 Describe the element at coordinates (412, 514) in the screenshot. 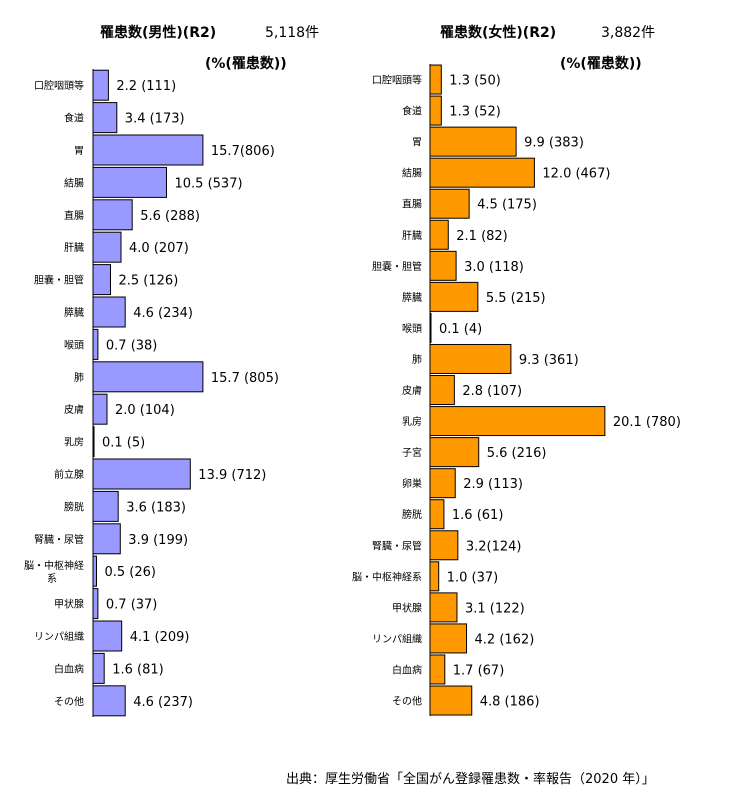

I see `female-category-label: 膀胱` at that location.